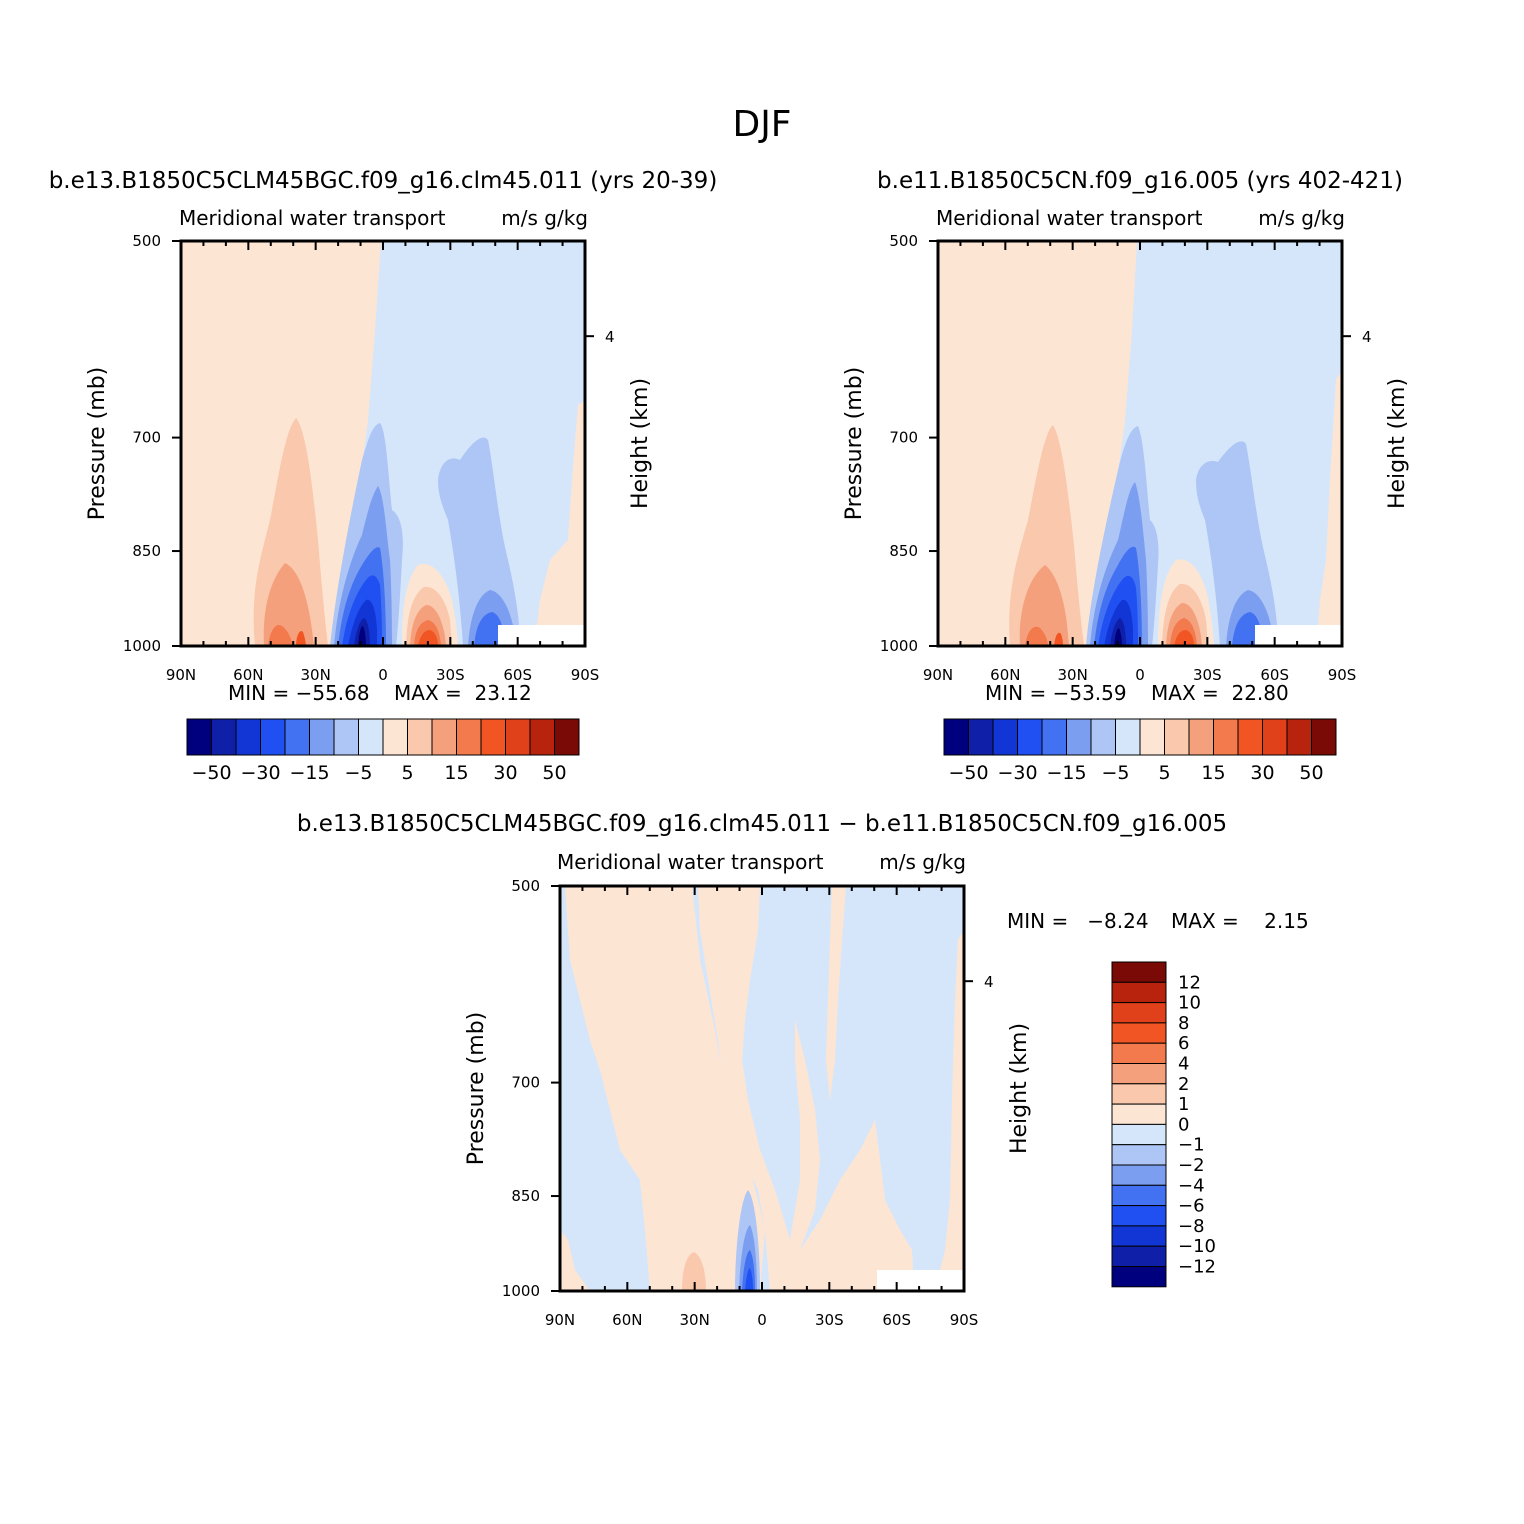  I want to click on panel-3-subtitle-left: Meridional water transport, so click(690, 862).